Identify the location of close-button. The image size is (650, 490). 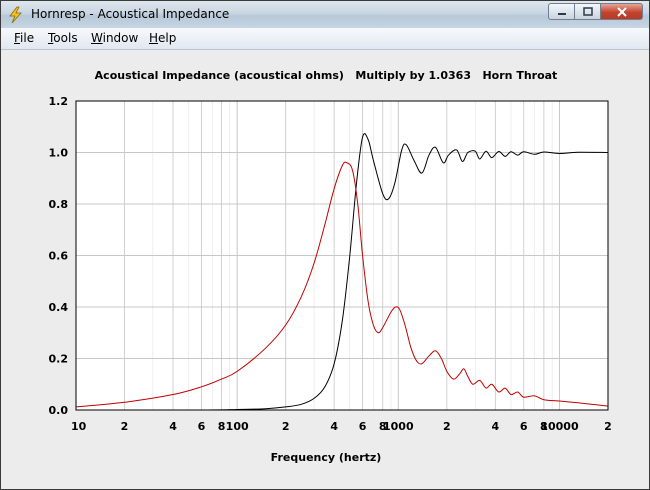
(621, 11).